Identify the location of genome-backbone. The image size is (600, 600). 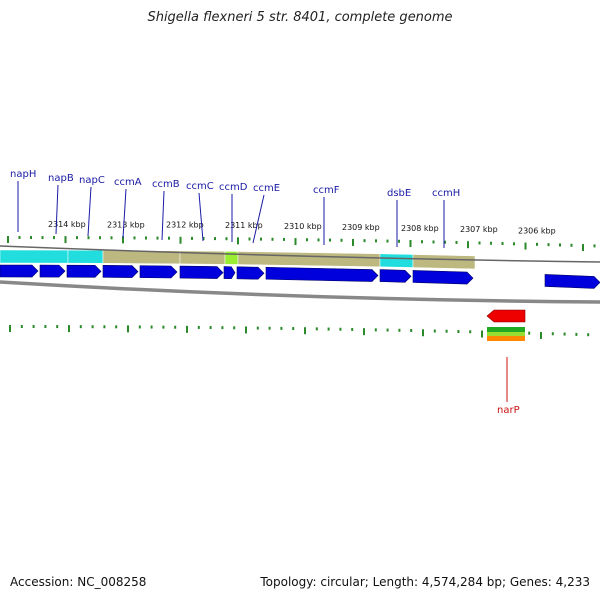
(300, 292).